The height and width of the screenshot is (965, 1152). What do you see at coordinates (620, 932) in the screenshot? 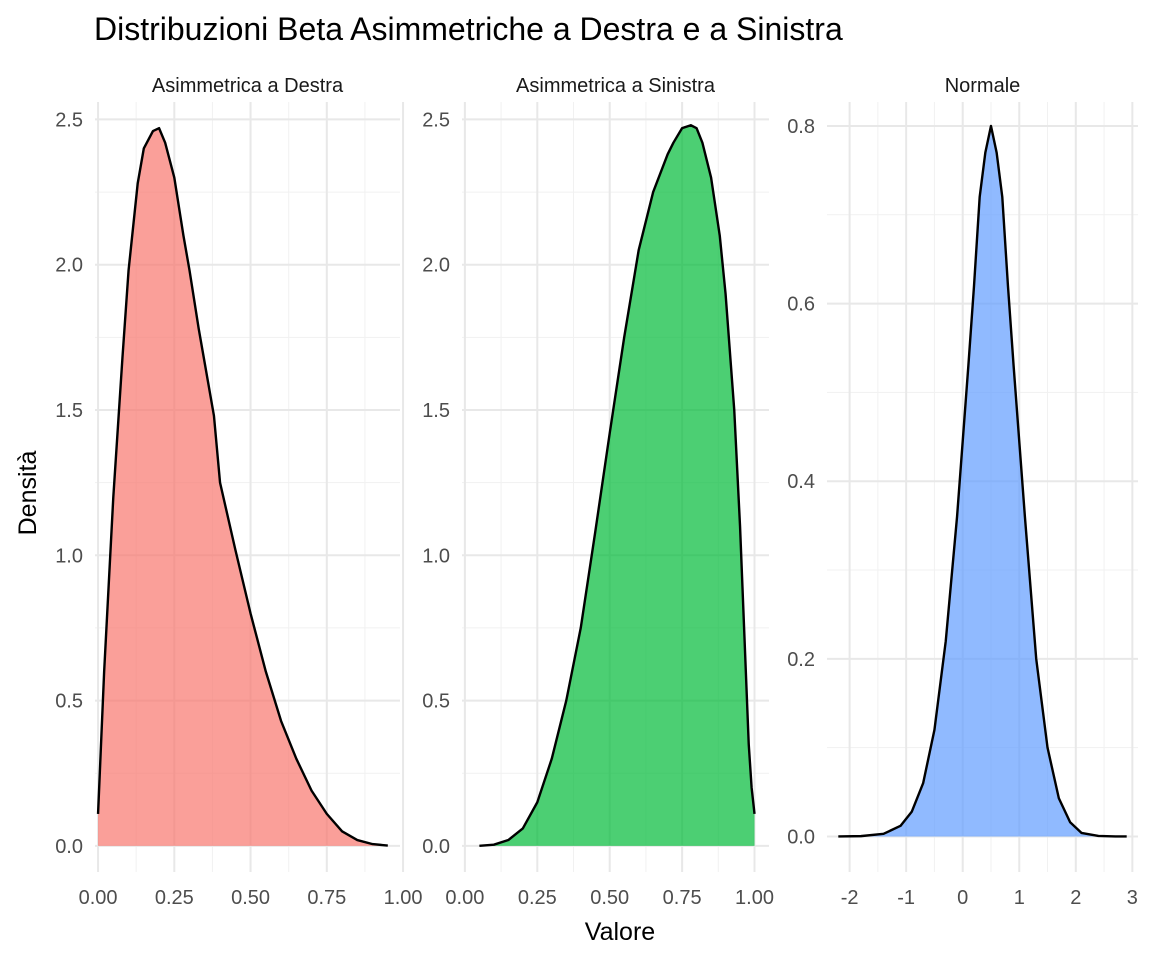
I see `x-axis-title: Valore` at bounding box center [620, 932].